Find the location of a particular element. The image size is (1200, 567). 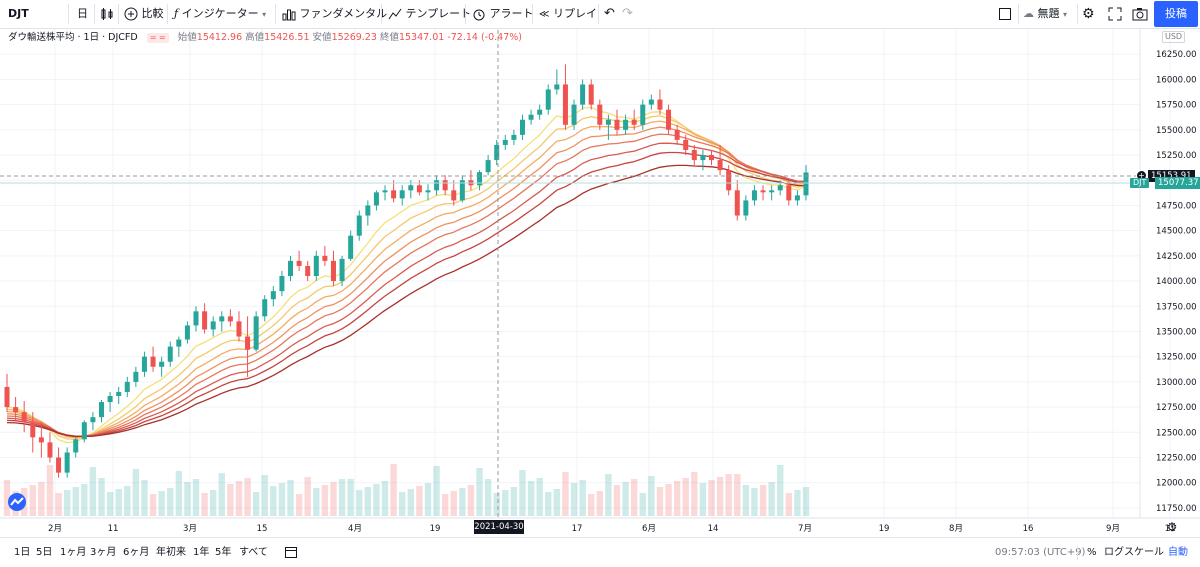

time-axis: 2月 11 3月 15 4月 19 17 6月 14 7月 19 8月 16 9月 11 is located at coordinates (611, 529).